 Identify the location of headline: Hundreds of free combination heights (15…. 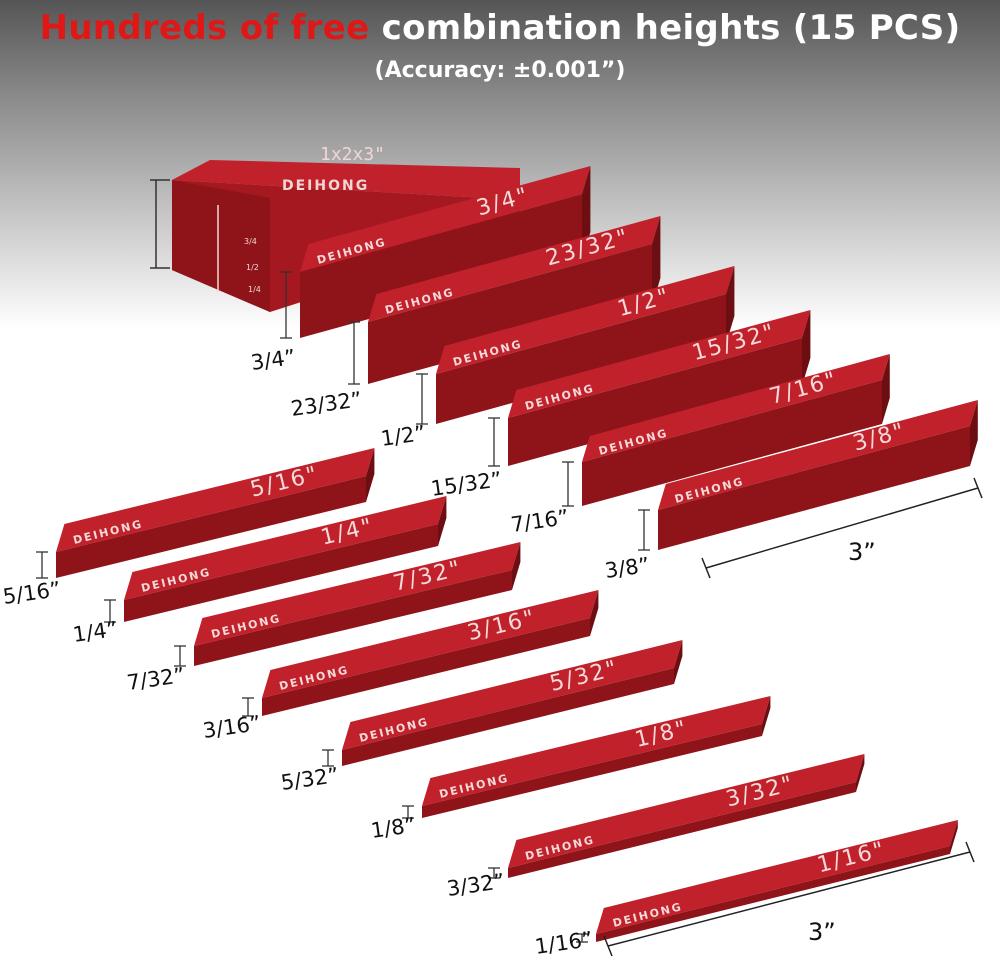
(500, 28).